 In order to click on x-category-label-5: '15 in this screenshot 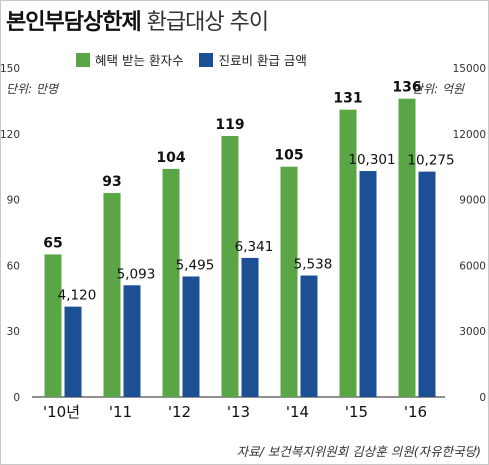, I will do `click(356, 412)`.